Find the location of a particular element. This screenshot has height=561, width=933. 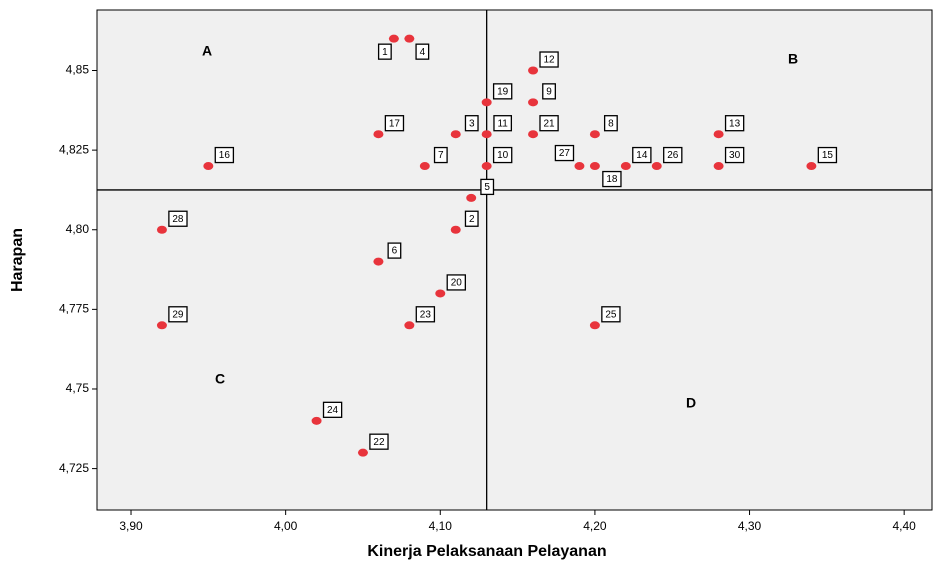

x-tick-label: 4,00 is located at coordinates (286, 526).